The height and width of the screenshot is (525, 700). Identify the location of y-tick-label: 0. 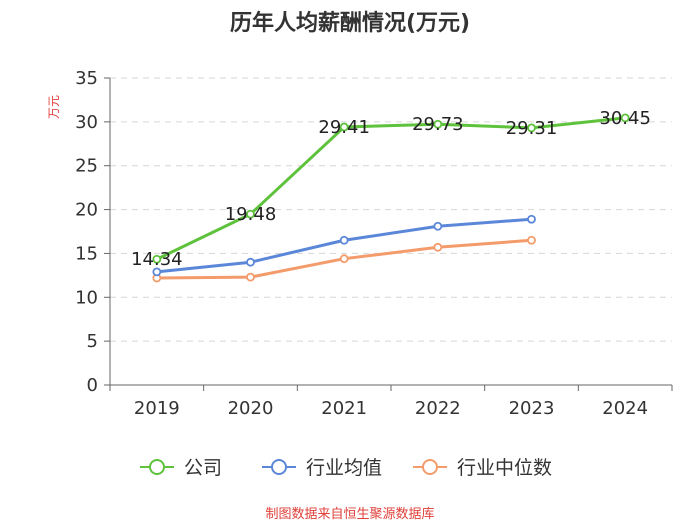
(92, 385).